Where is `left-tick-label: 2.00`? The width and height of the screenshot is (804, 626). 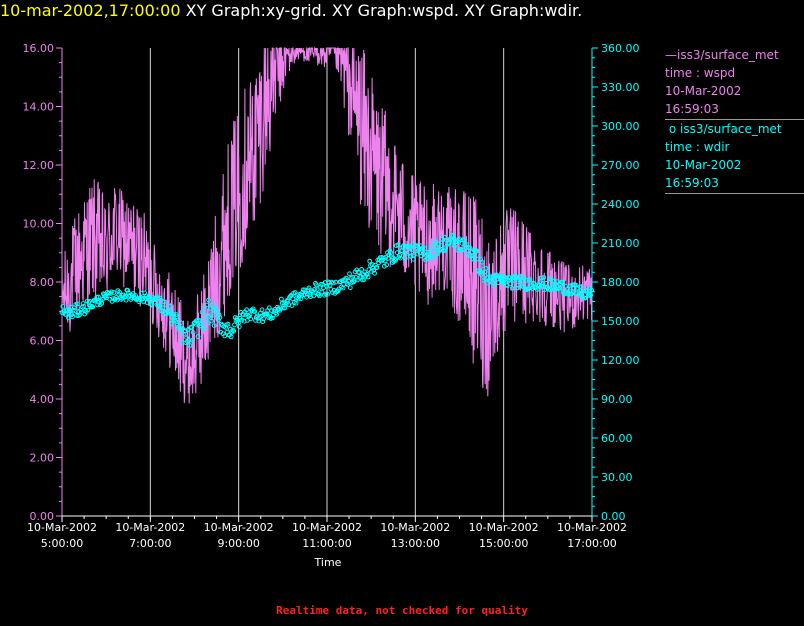
left-tick-label: 2.00 is located at coordinates (42, 458).